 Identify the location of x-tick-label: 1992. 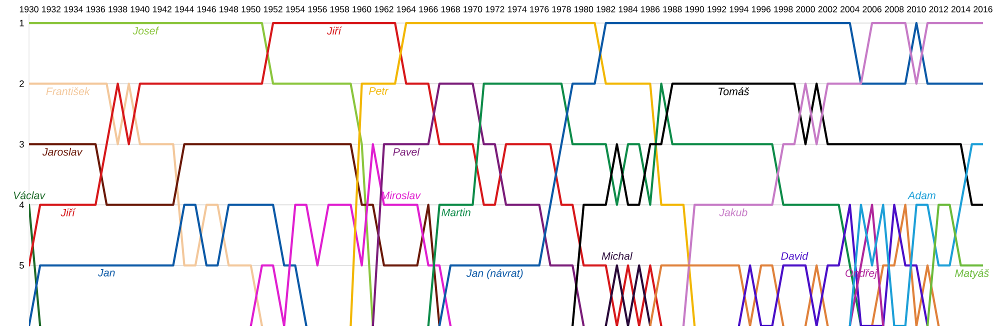
(717, 9).